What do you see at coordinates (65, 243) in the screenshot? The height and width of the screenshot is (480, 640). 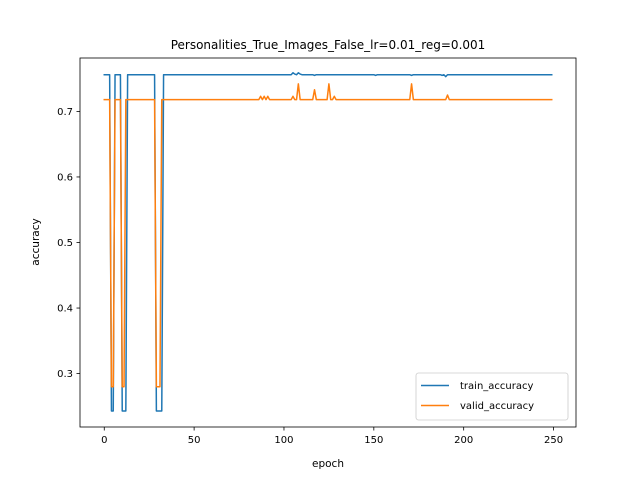 I see `y-tick-label: 0.5` at bounding box center [65, 243].